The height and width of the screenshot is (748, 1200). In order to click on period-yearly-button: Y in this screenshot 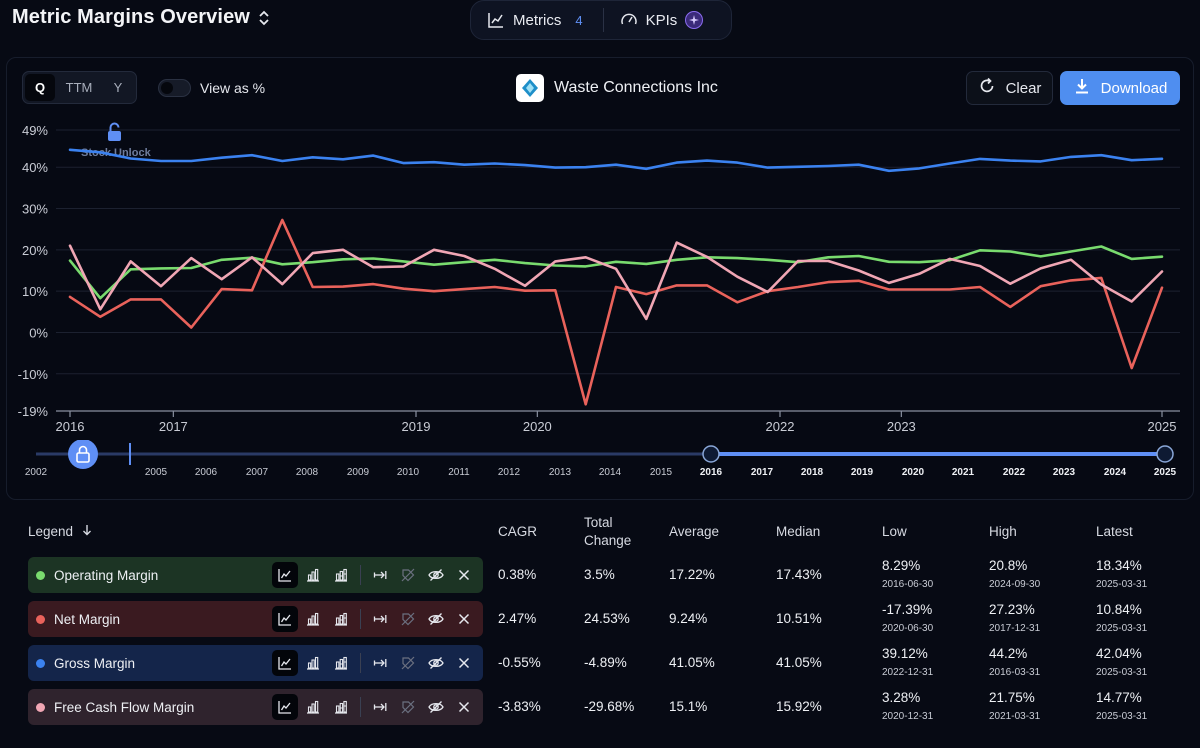, I will do `click(118, 87)`.